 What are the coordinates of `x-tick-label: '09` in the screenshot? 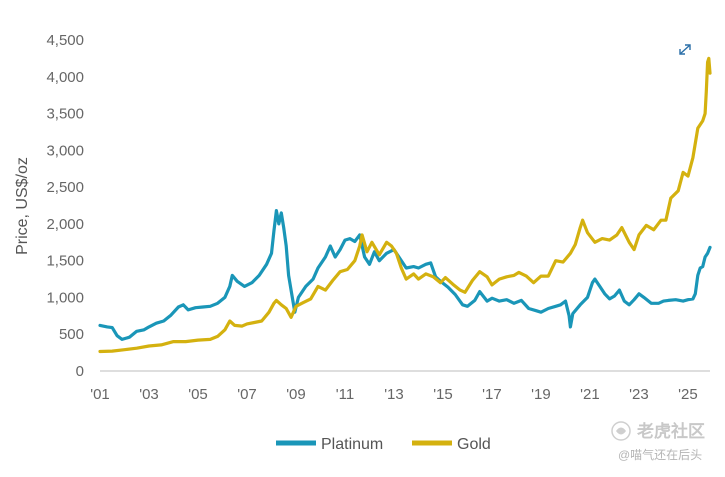 It's located at (296, 394).